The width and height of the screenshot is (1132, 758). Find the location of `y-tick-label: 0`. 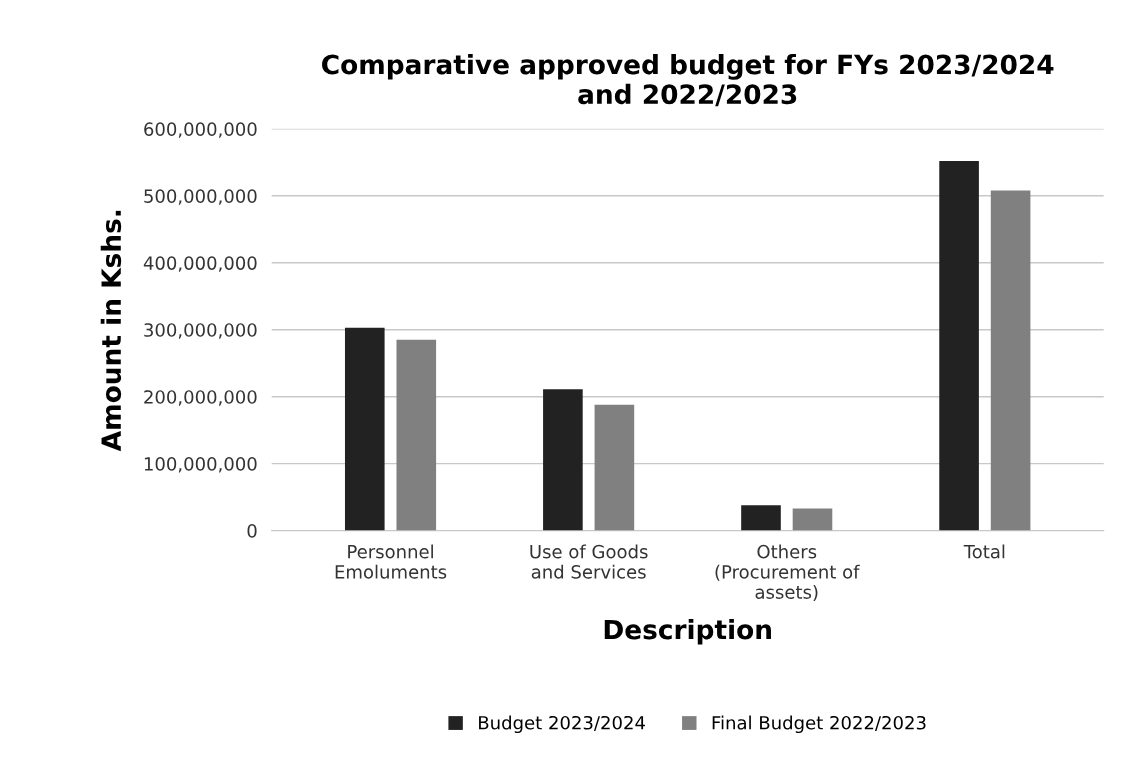

y-tick-label: 0 is located at coordinates (252, 531).